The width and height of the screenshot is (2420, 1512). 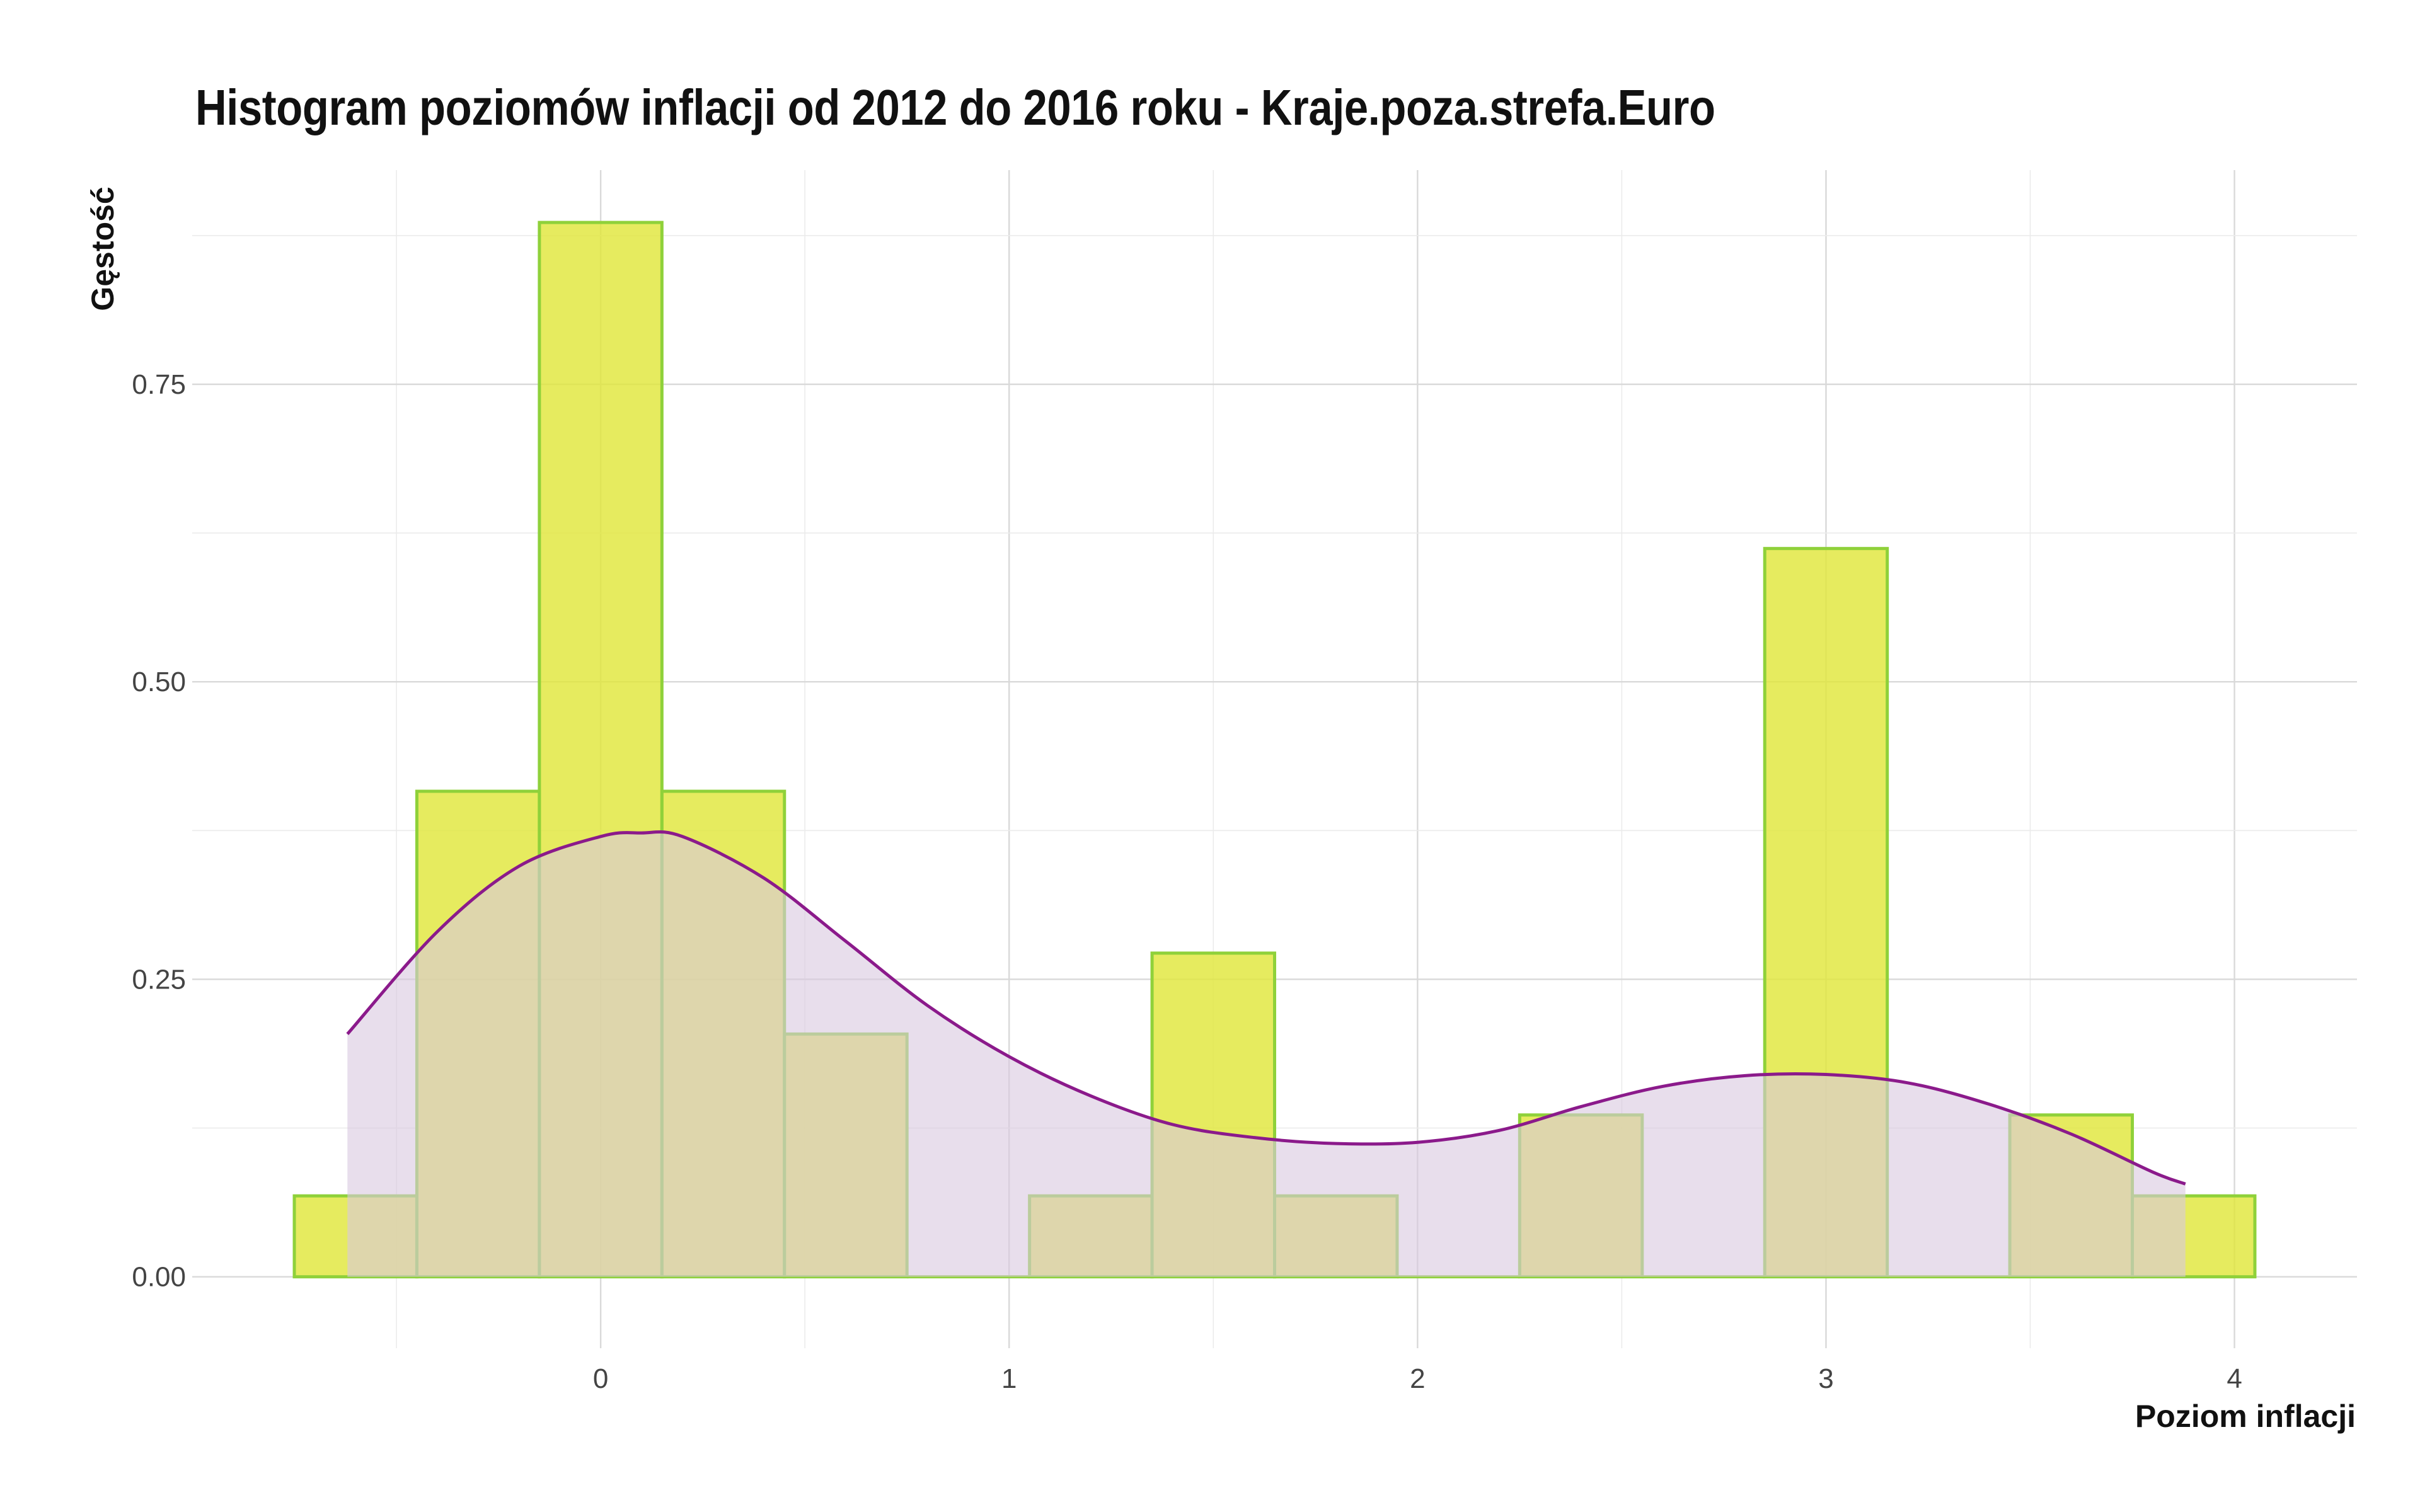 What do you see at coordinates (159, 979) in the screenshot?
I see `y-tick-label: 0.25` at bounding box center [159, 979].